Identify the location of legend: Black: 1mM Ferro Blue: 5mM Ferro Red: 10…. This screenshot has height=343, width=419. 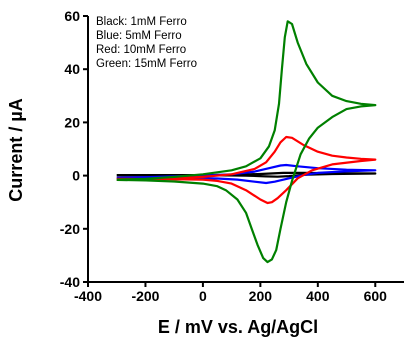
(146, 43).